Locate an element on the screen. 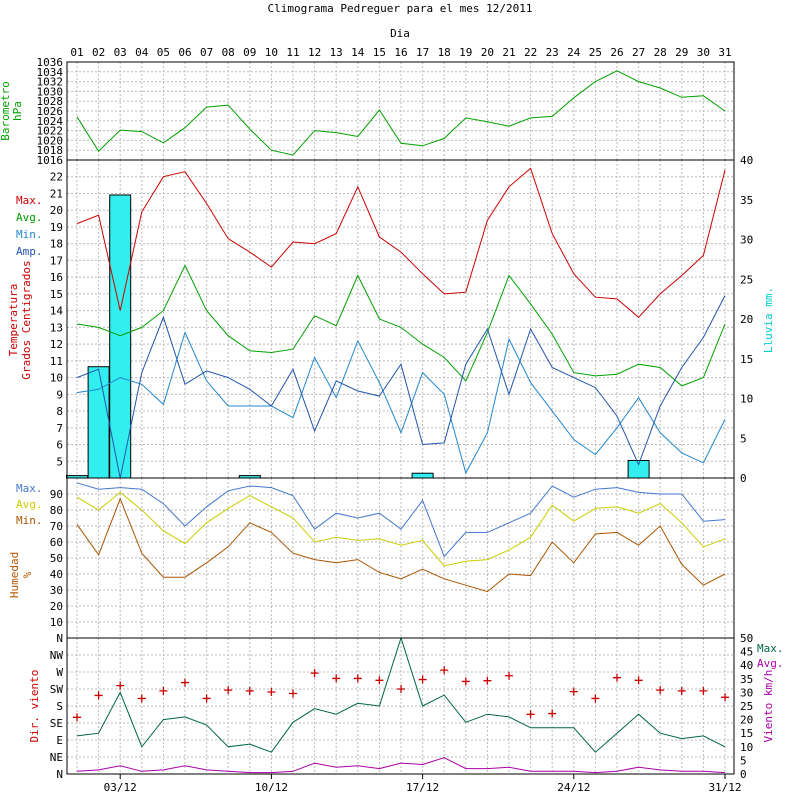  wind-speed-tick-10: 10 is located at coordinates (746, 747).